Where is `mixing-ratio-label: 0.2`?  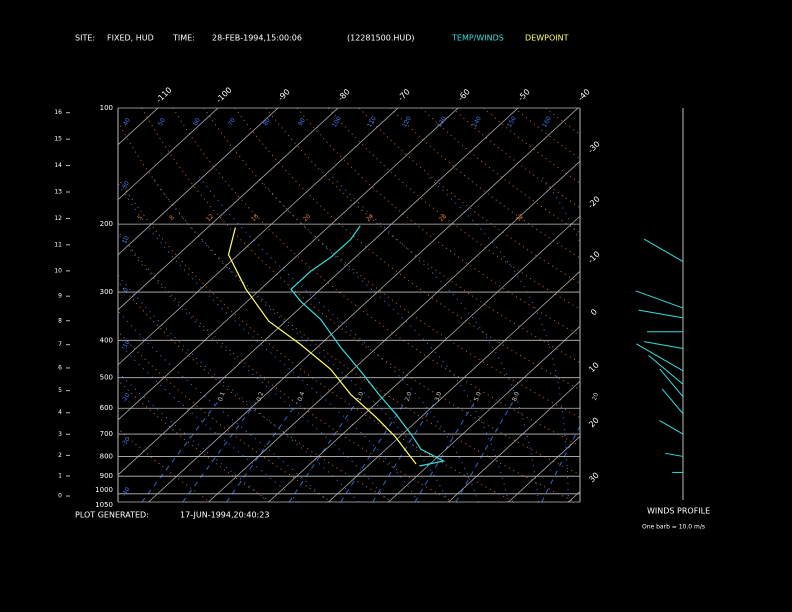
mixing-ratio-label: 0.2 is located at coordinates (260, 397).